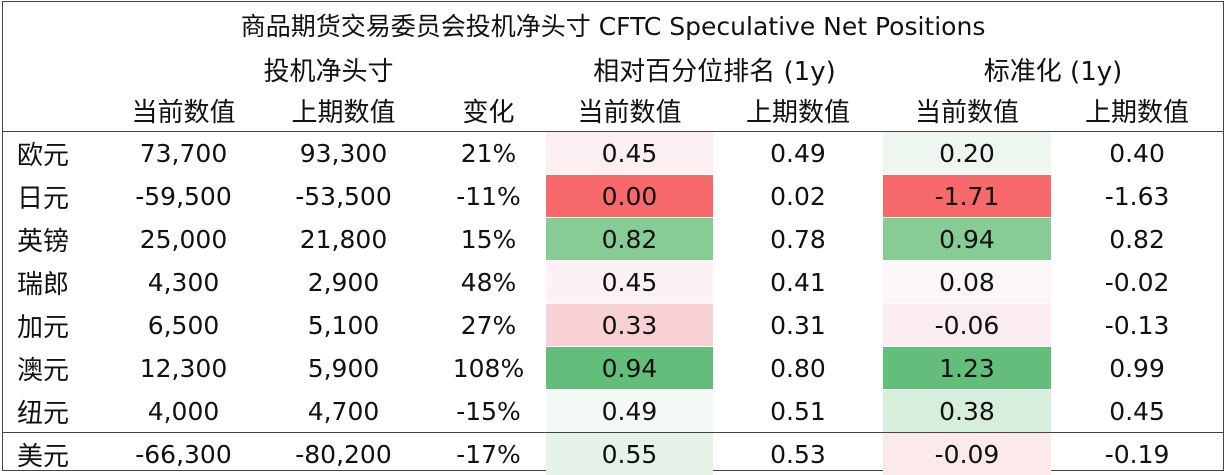 This screenshot has width=1226, height=475. Describe the element at coordinates (343, 196) in the screenshot. I see `cell: -53,500` at that location.